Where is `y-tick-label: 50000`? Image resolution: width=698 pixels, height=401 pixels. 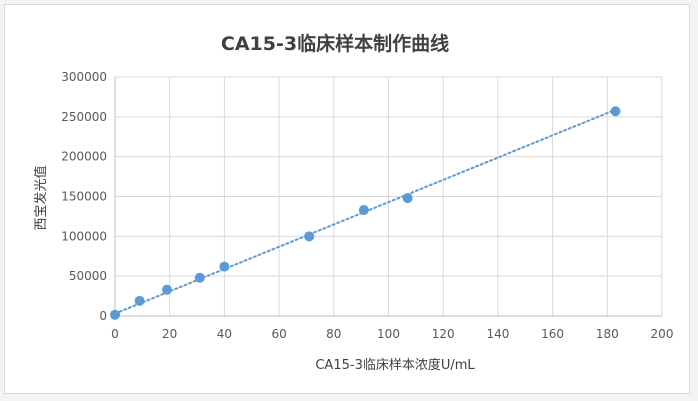
y-tick-label: 50000 is located at coordinates (88, 276).